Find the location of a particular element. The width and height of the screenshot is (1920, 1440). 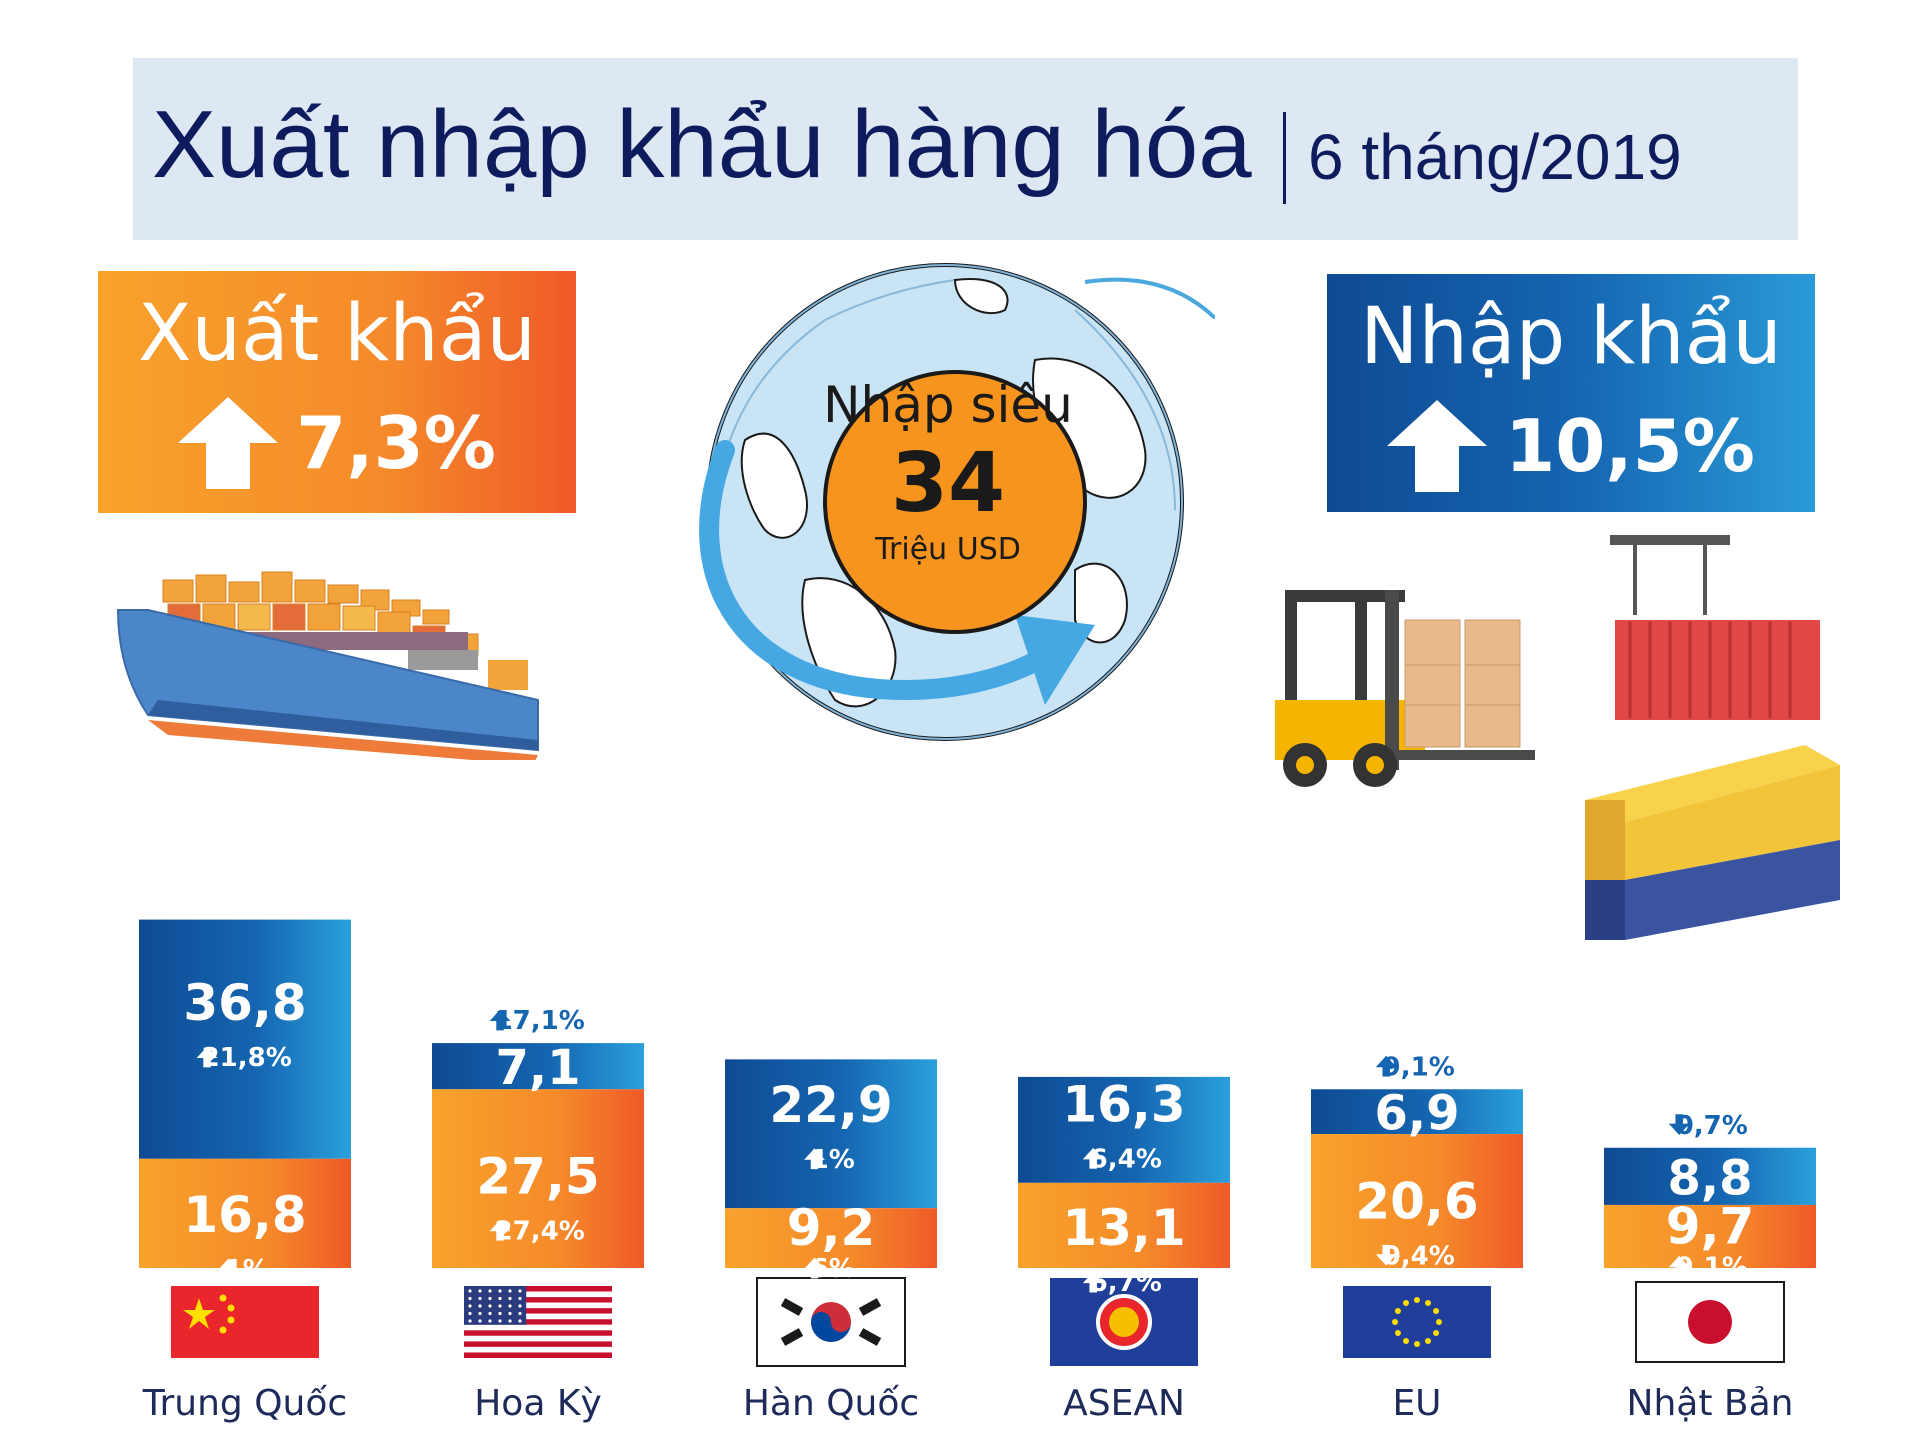

export-label: Xuất khẩu is located at coordinates (337, 334).